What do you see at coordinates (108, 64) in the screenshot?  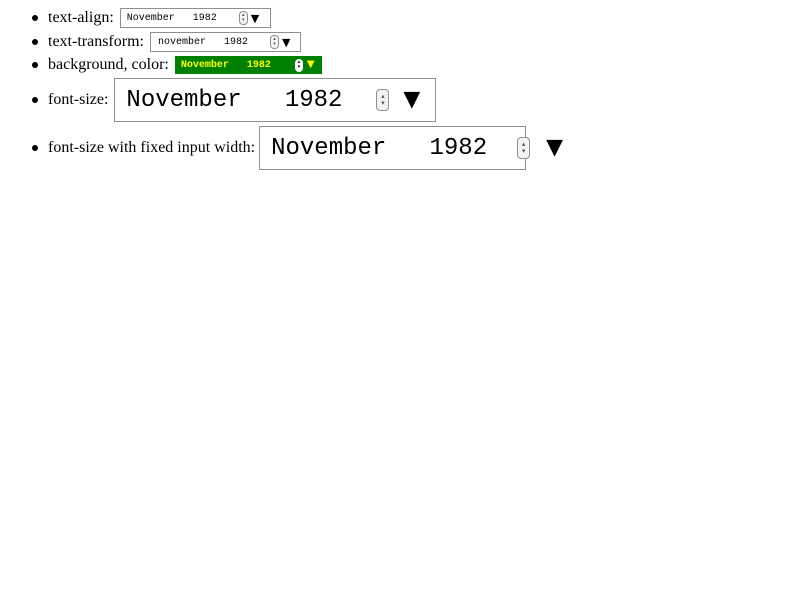 I see `row-label: background, color:` at bounding box center [108, 64].